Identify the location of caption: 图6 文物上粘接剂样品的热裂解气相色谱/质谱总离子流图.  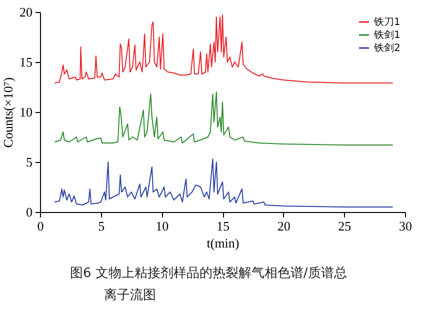
(208, 284).